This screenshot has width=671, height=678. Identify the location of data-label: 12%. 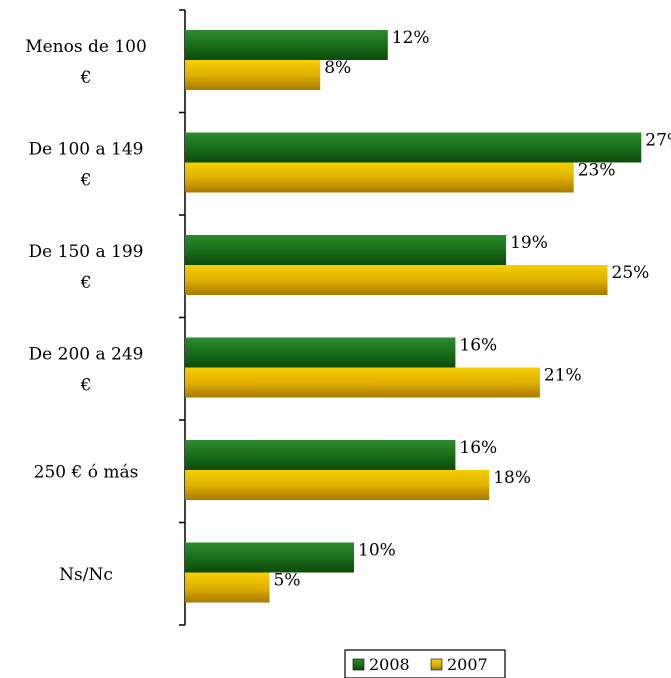
(411, 38).